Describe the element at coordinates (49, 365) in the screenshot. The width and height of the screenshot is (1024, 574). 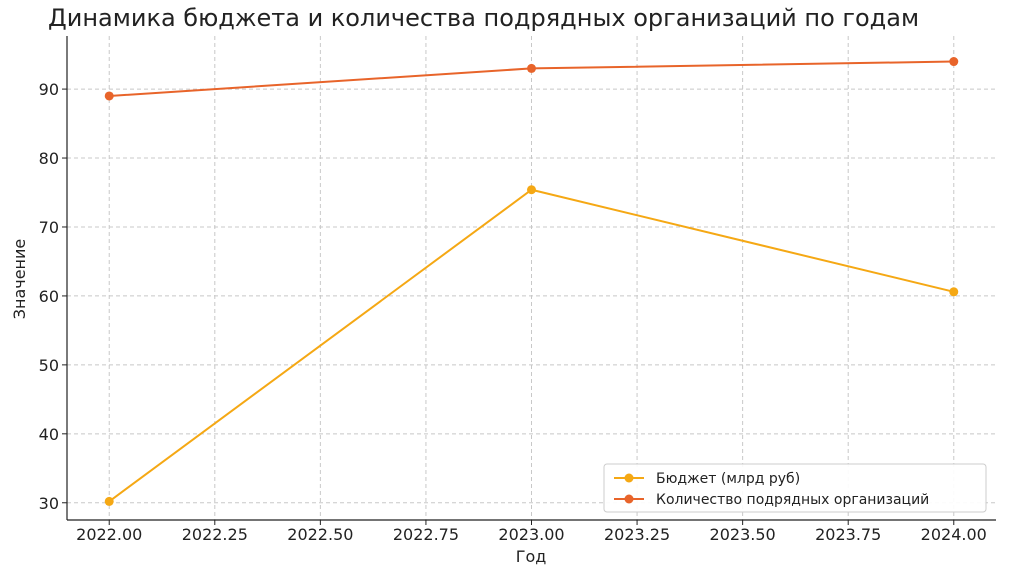
I see `y-tick-label: 50` at that location.